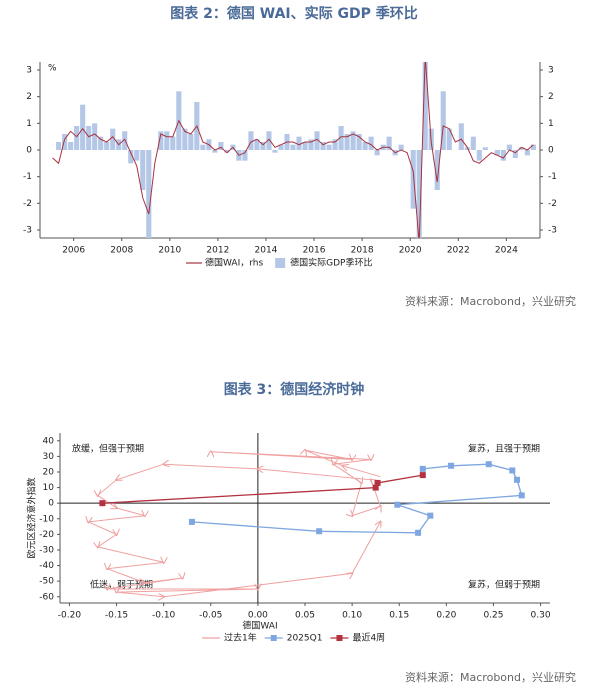 The image size is (589, 688). I want to click on y2-tick-label: 3, so click(551, 71).